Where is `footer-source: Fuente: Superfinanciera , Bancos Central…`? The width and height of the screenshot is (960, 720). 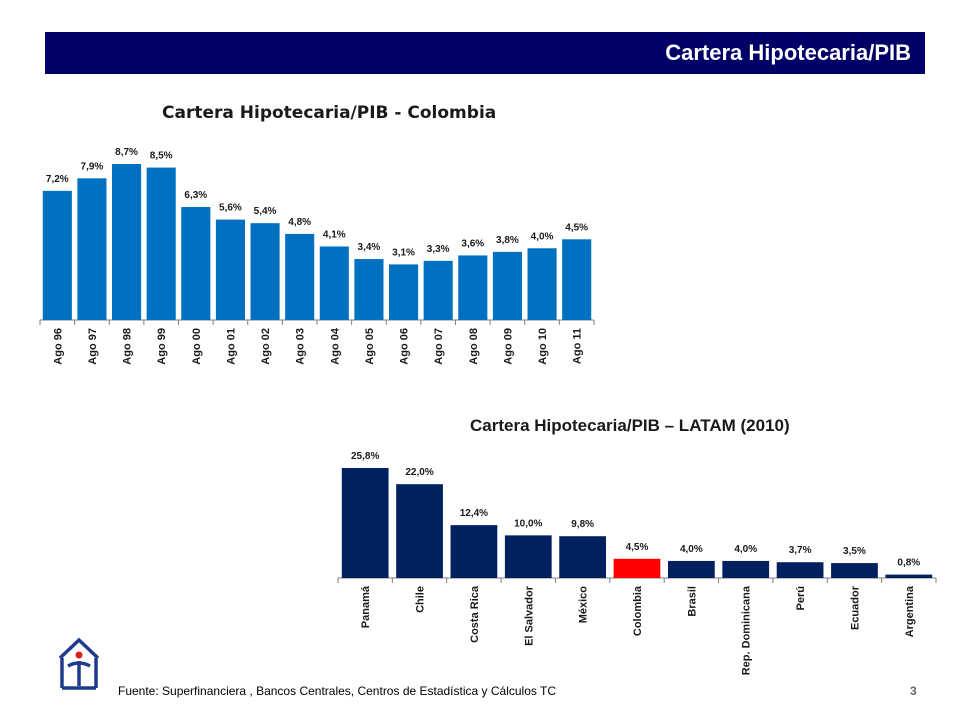 footer-source: Fuente: Superfinanciera , Bancos Central… is located at coordinates (337, 691).